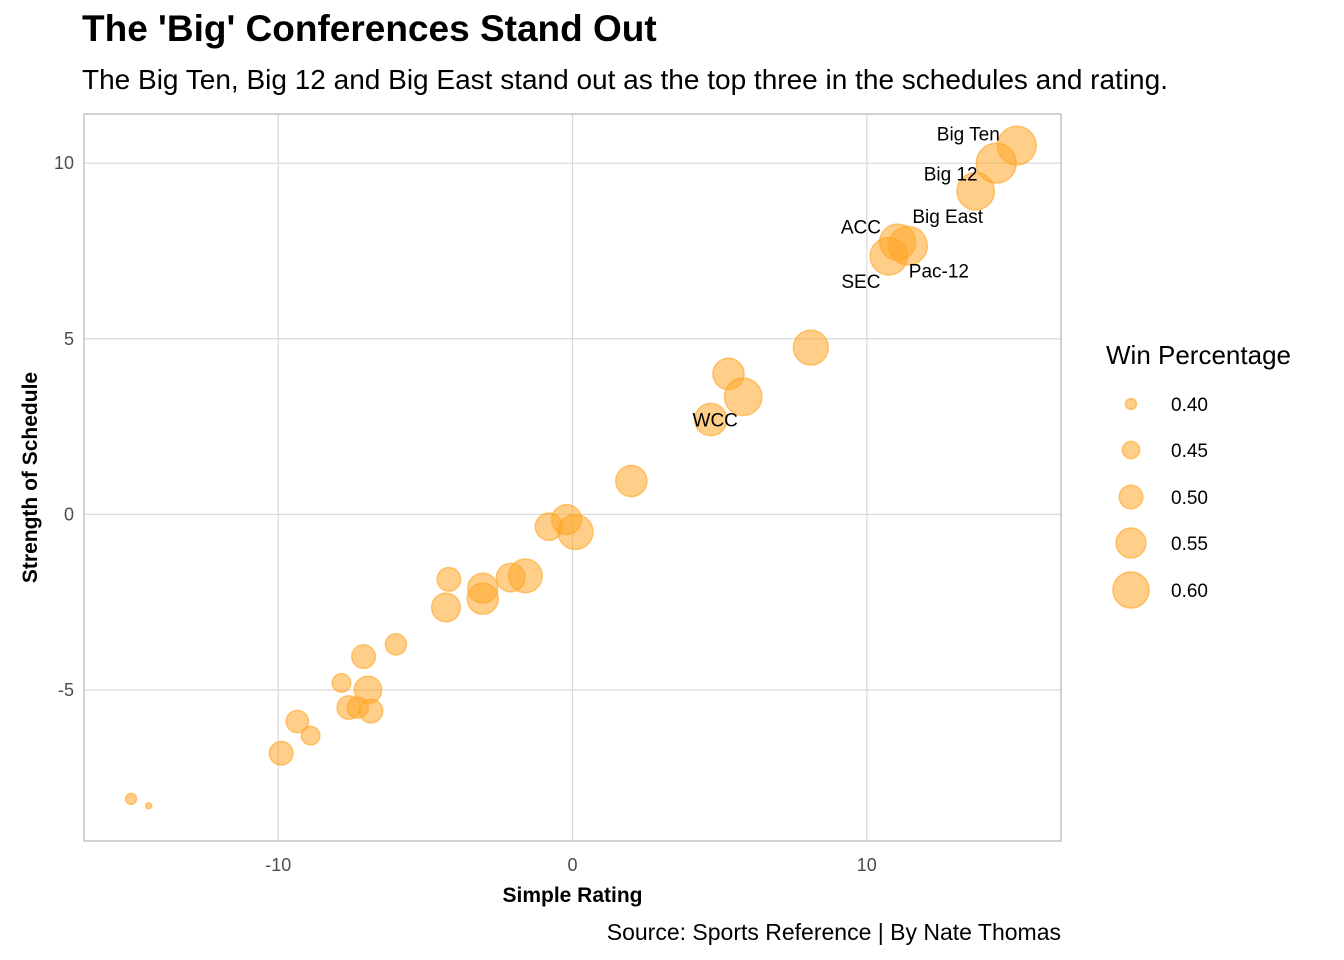 The width and height of the screenshot is (1344, 960). I want to click on legend-label: 0.45, so click(1189, 451).